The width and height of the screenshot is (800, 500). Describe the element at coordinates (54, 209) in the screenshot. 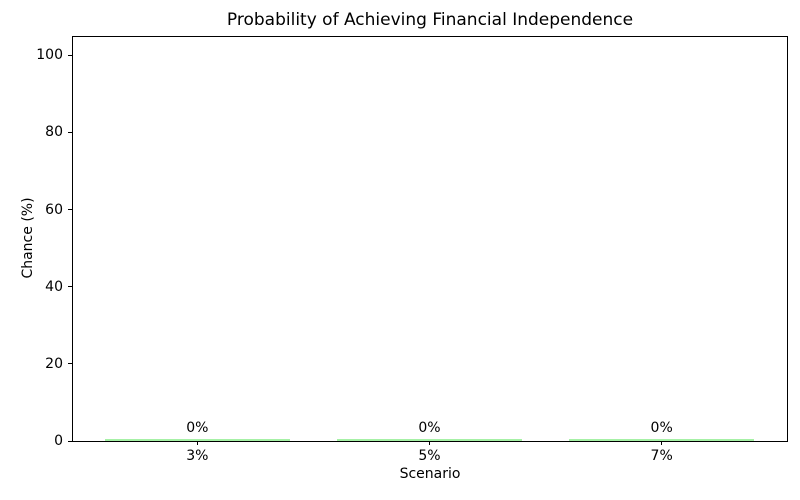

I see `y-tick-label: 60` at that location.